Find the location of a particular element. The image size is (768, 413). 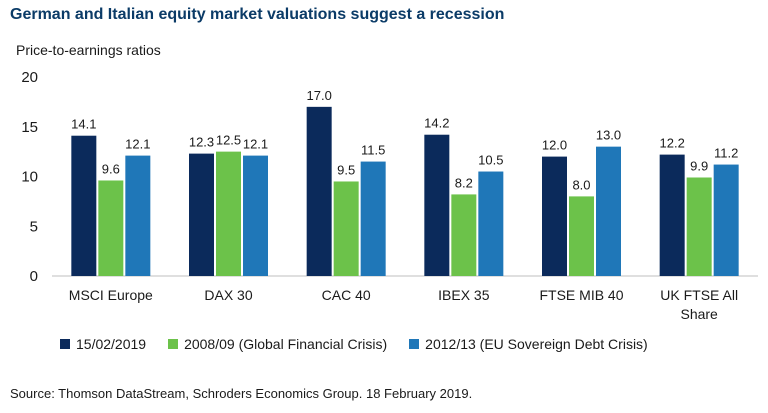

data-label: 9.5 is located at coordinates (346, 169).